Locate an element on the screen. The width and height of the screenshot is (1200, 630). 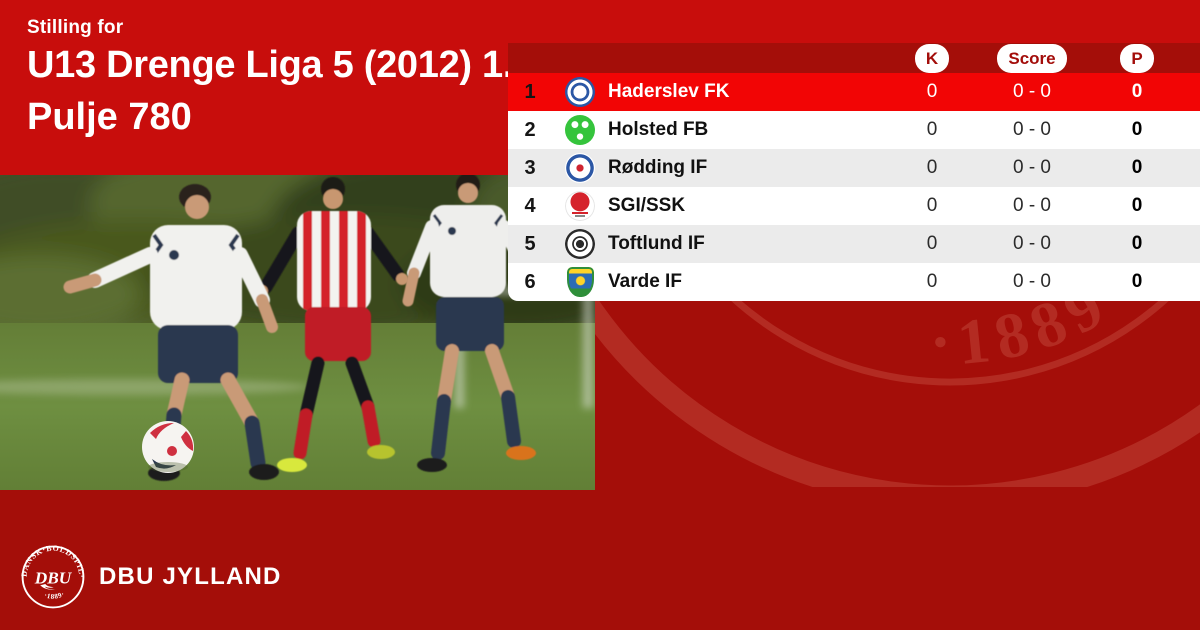
eyebrow-label: Stilling for is located at coordinates (75, 27).